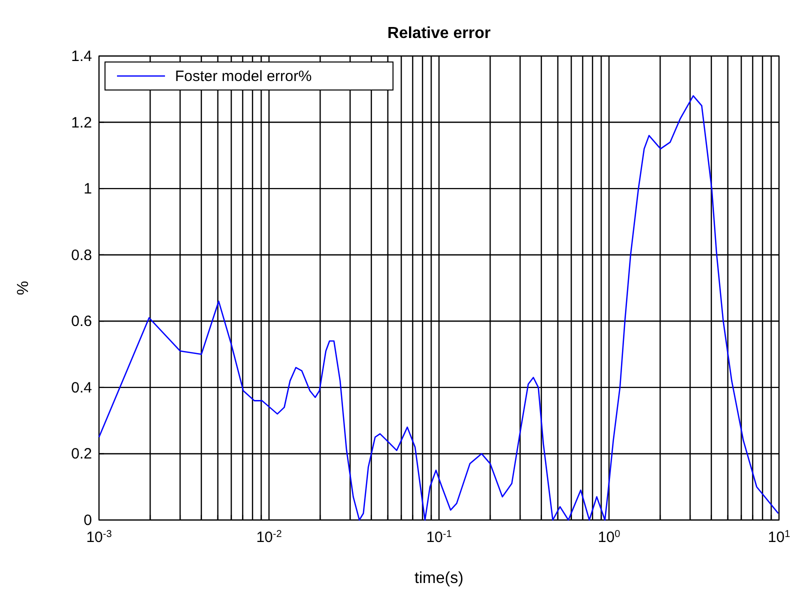 Image resolution: width=794 pixels, height=590 pixels. Describe the element at coordinates (81, 56) in the screenshot. I see `y-tick-label: 1.4` at that location.